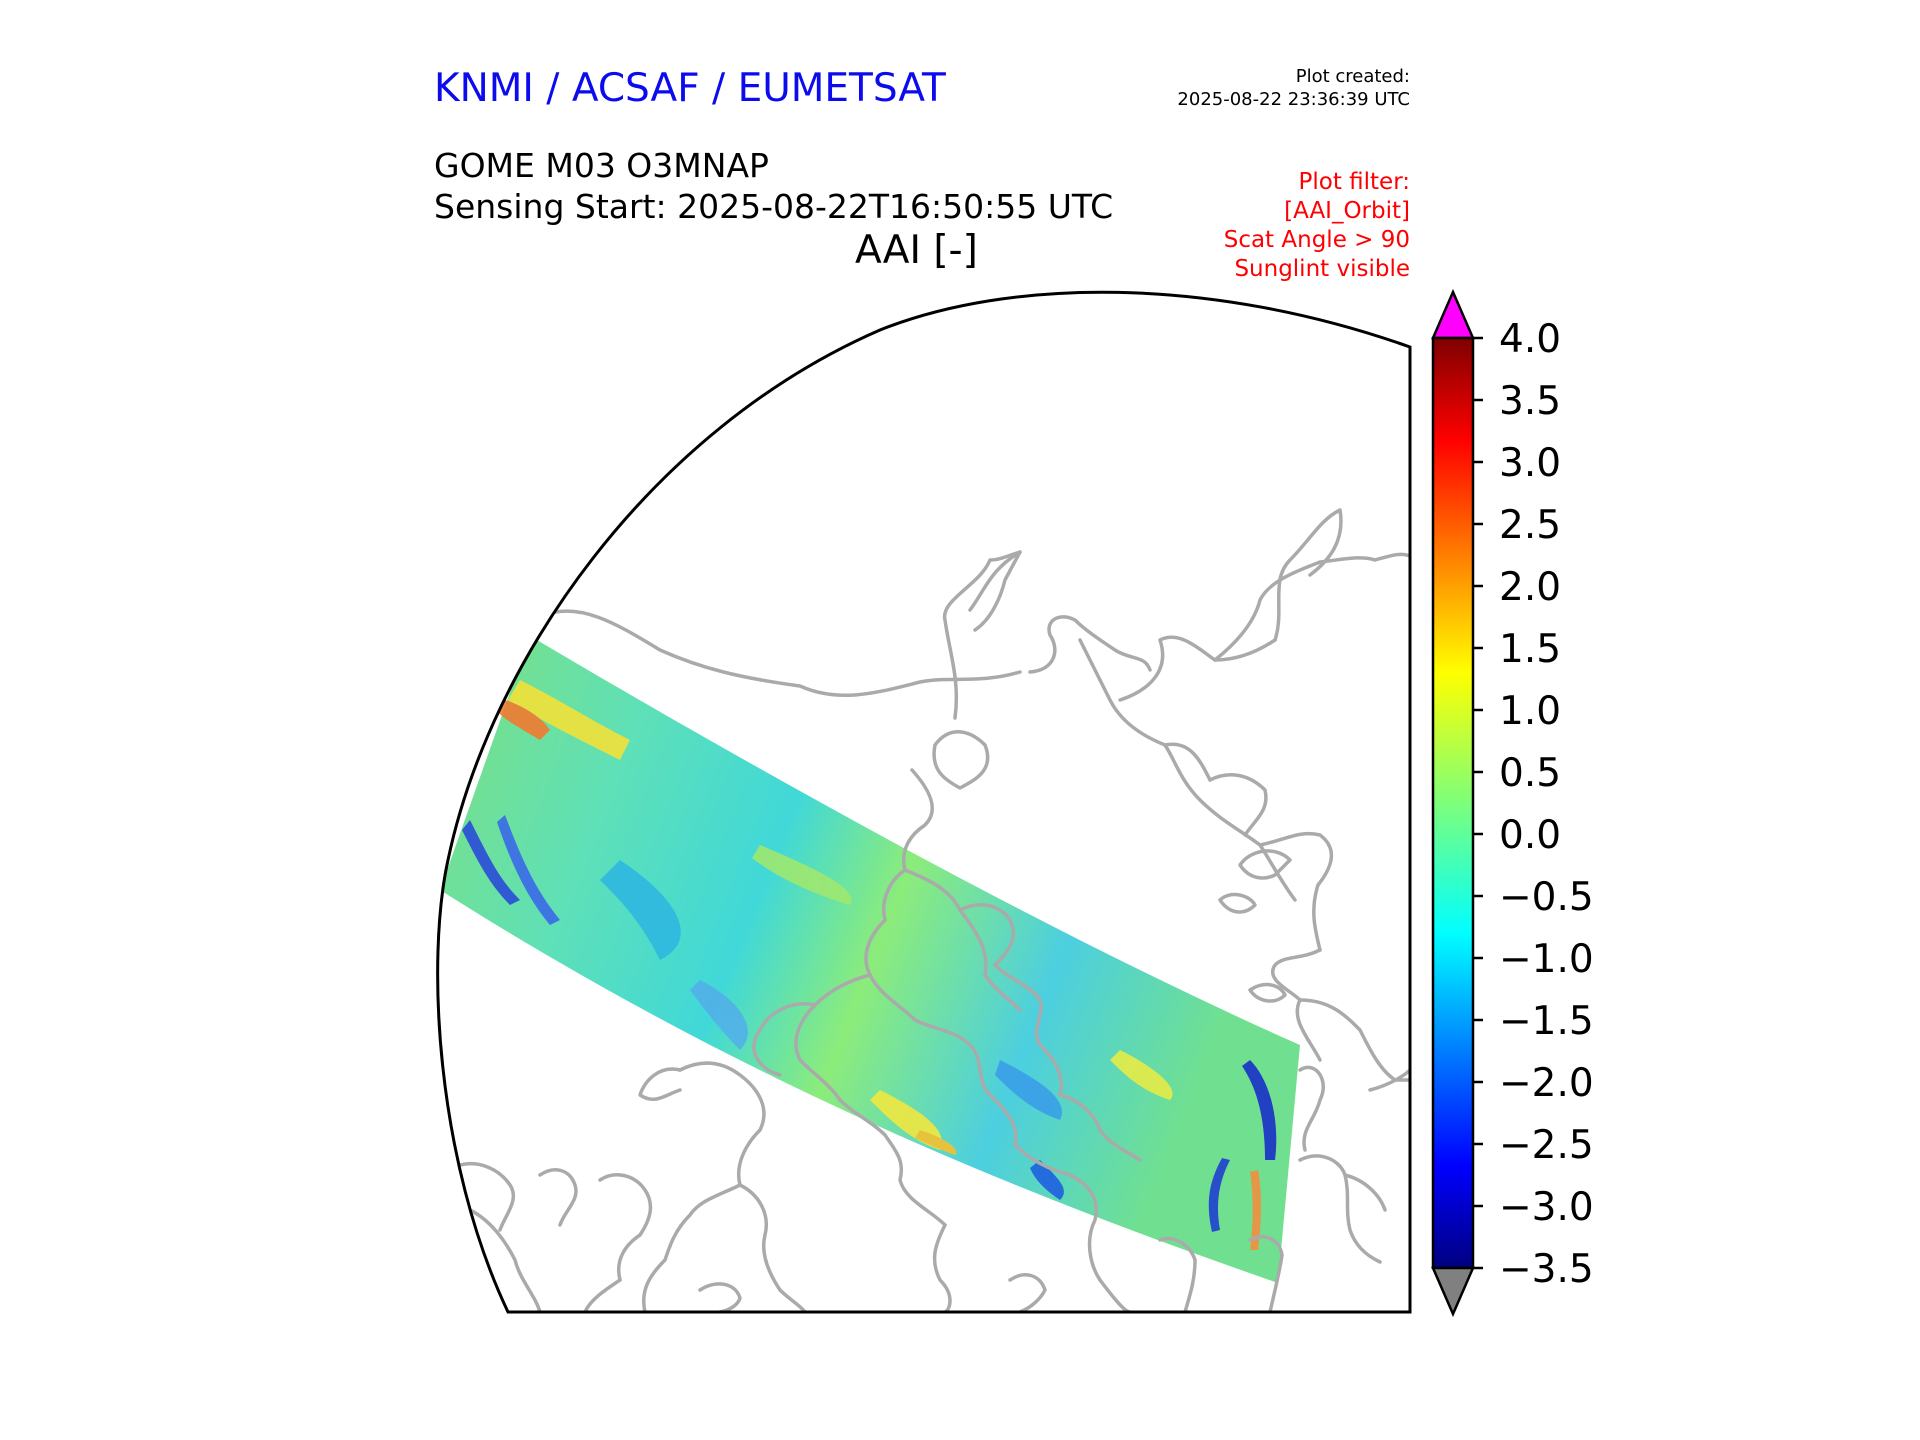  Describe the element at coordinates (1293, 99) in the screenshot. I see `plot-created-timestamp: 2025-08-22 23:36:39 UTC` at that location.